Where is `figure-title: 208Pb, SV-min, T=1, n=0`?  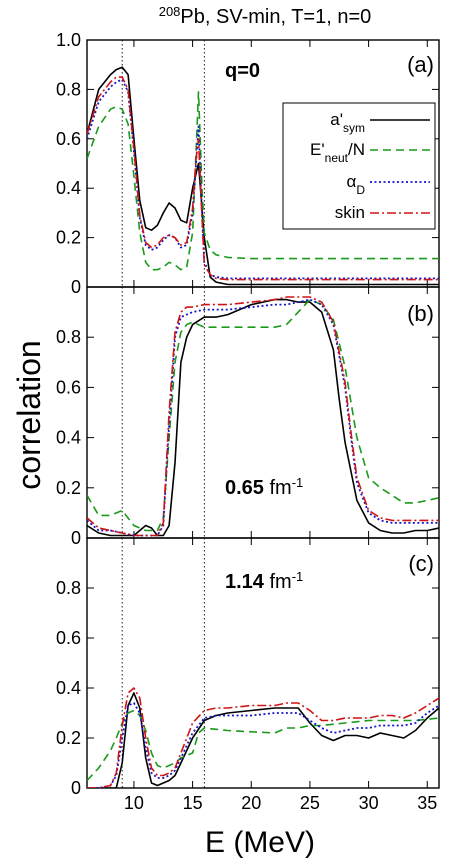 figure-title: 208Pb, SV-min, T=1, n=0 is located at coordinates (265, 16).